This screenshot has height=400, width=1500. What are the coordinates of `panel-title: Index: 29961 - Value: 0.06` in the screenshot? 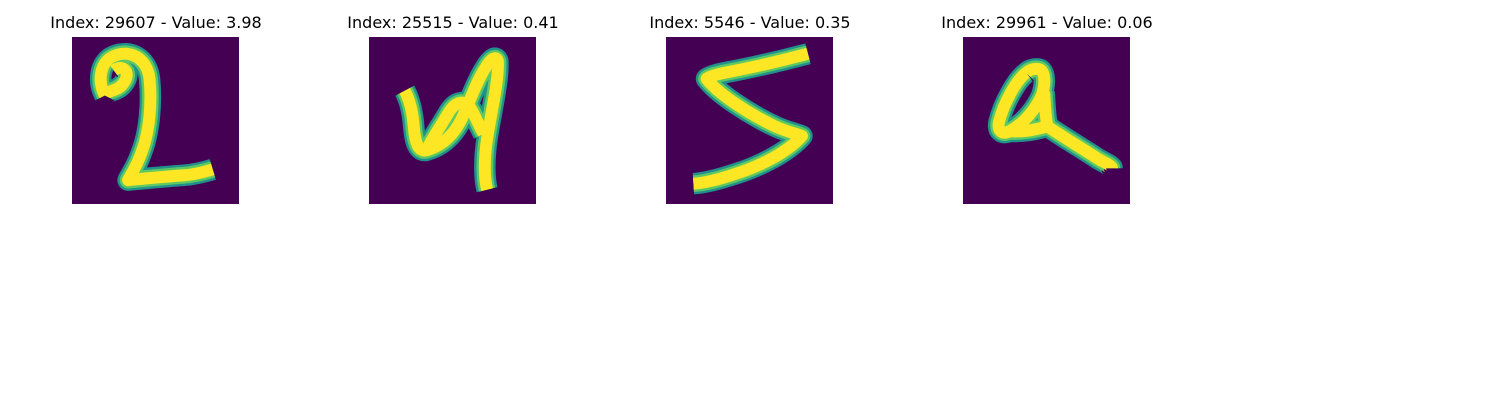 It's located at (1047, 22).